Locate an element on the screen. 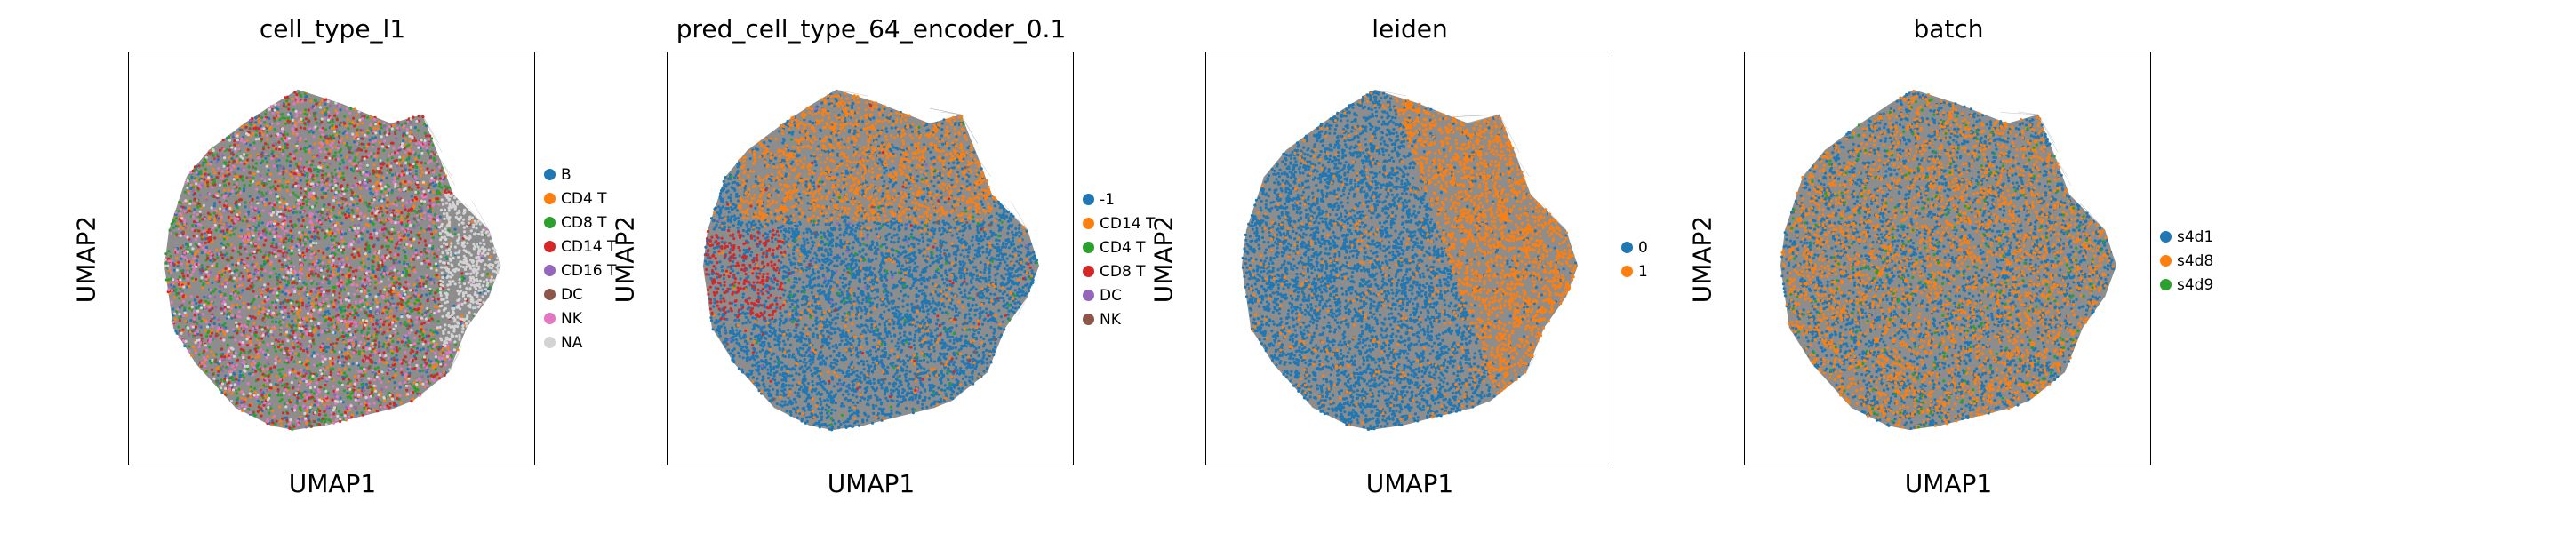 This screenshot has height=533, width=2576. legend-item: s4d9 is located at coordinates (2186, 285).